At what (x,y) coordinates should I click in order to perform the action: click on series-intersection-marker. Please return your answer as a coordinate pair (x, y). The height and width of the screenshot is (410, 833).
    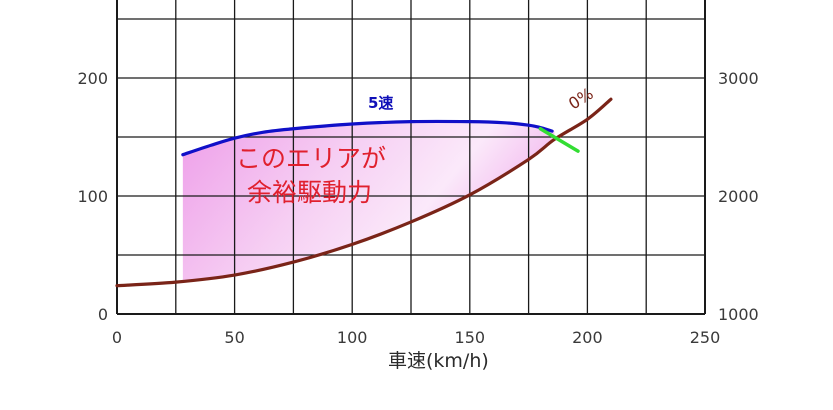
    Looking at the image, I should click on (559, 139).